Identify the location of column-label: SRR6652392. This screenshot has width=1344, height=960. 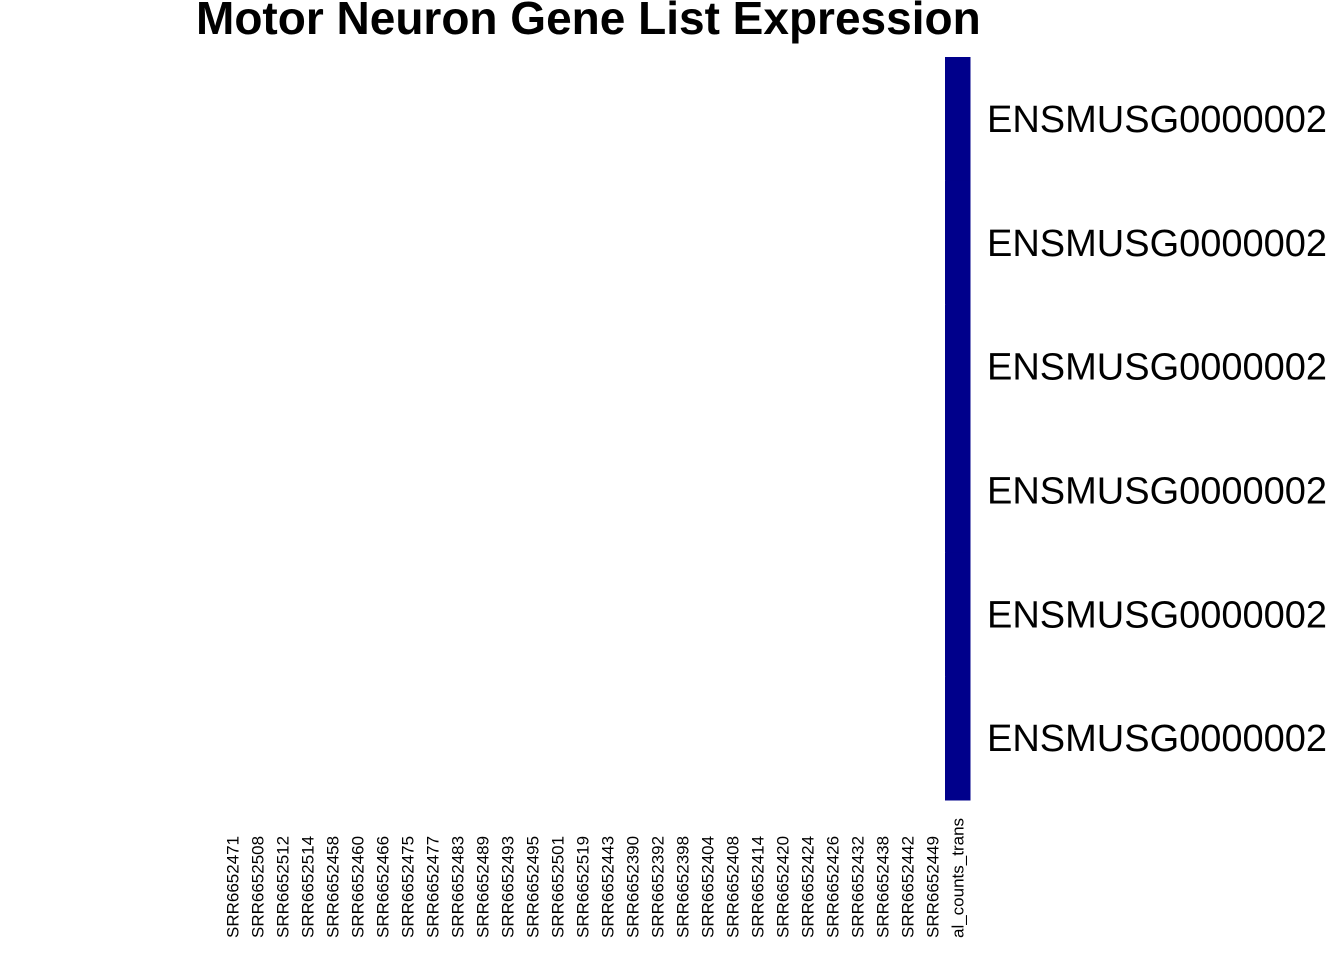
(658, 887).